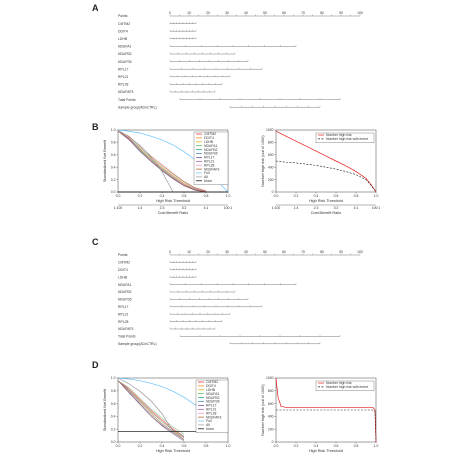 The image size is (474, 474). Describe the element at coordinates (137, 344) in the screenshot. I see `nomogram-row-label: Sample group(ADvCTRL)` at that location.